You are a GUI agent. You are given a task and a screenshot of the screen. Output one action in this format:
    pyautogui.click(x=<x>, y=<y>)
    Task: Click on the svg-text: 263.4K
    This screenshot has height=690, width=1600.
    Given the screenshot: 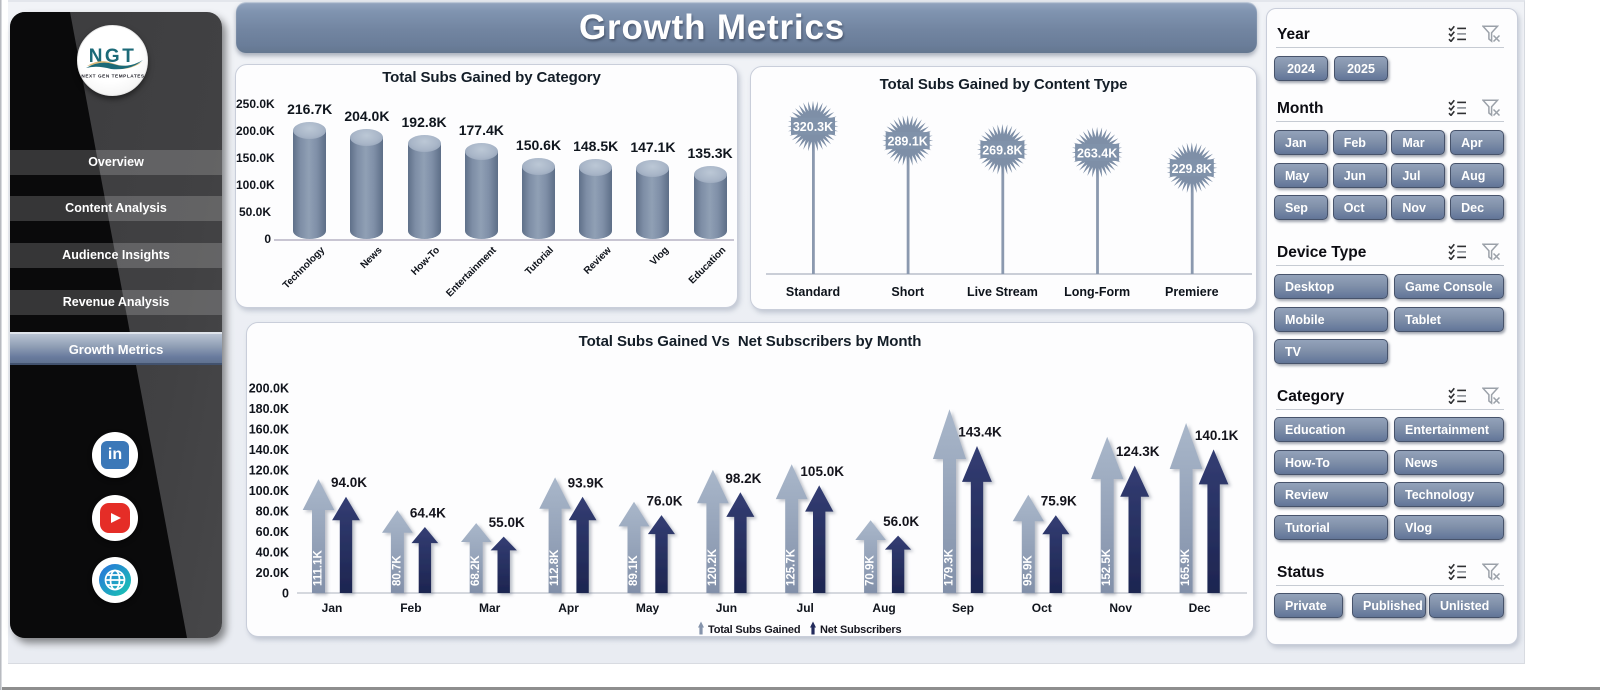 What is the action you would take?
    pyautogui.click(x=1097, y=153)
    